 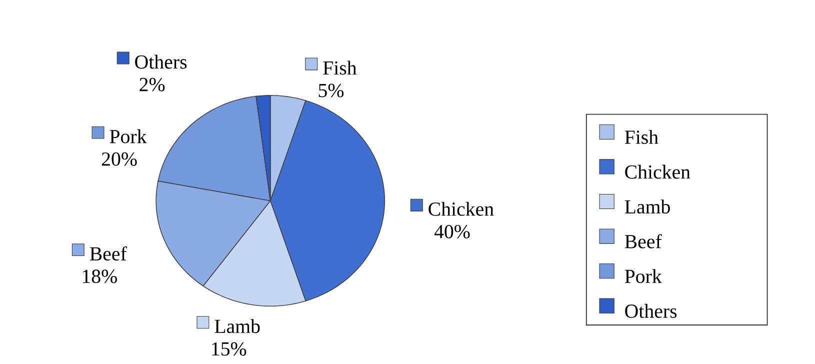 What do you see at coordinates (237, 326) in the screenshot?
I see `legend-label: Lamb` at bounding box center [237, 326].